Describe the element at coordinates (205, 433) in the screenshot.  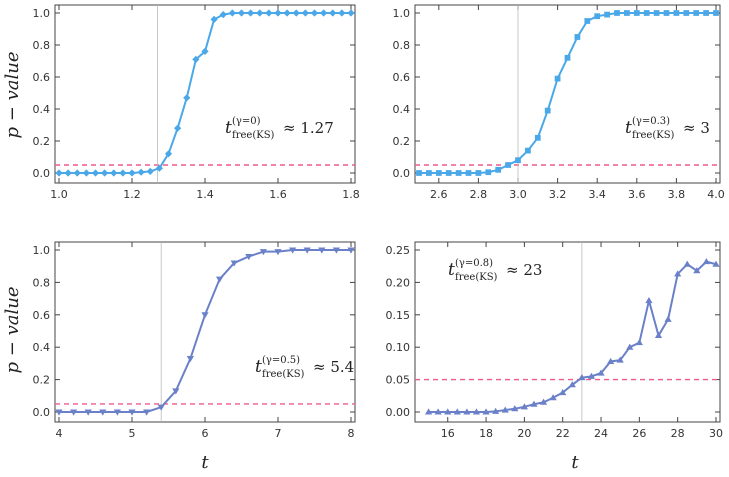
I see `x-tick-label: 6` at that location.